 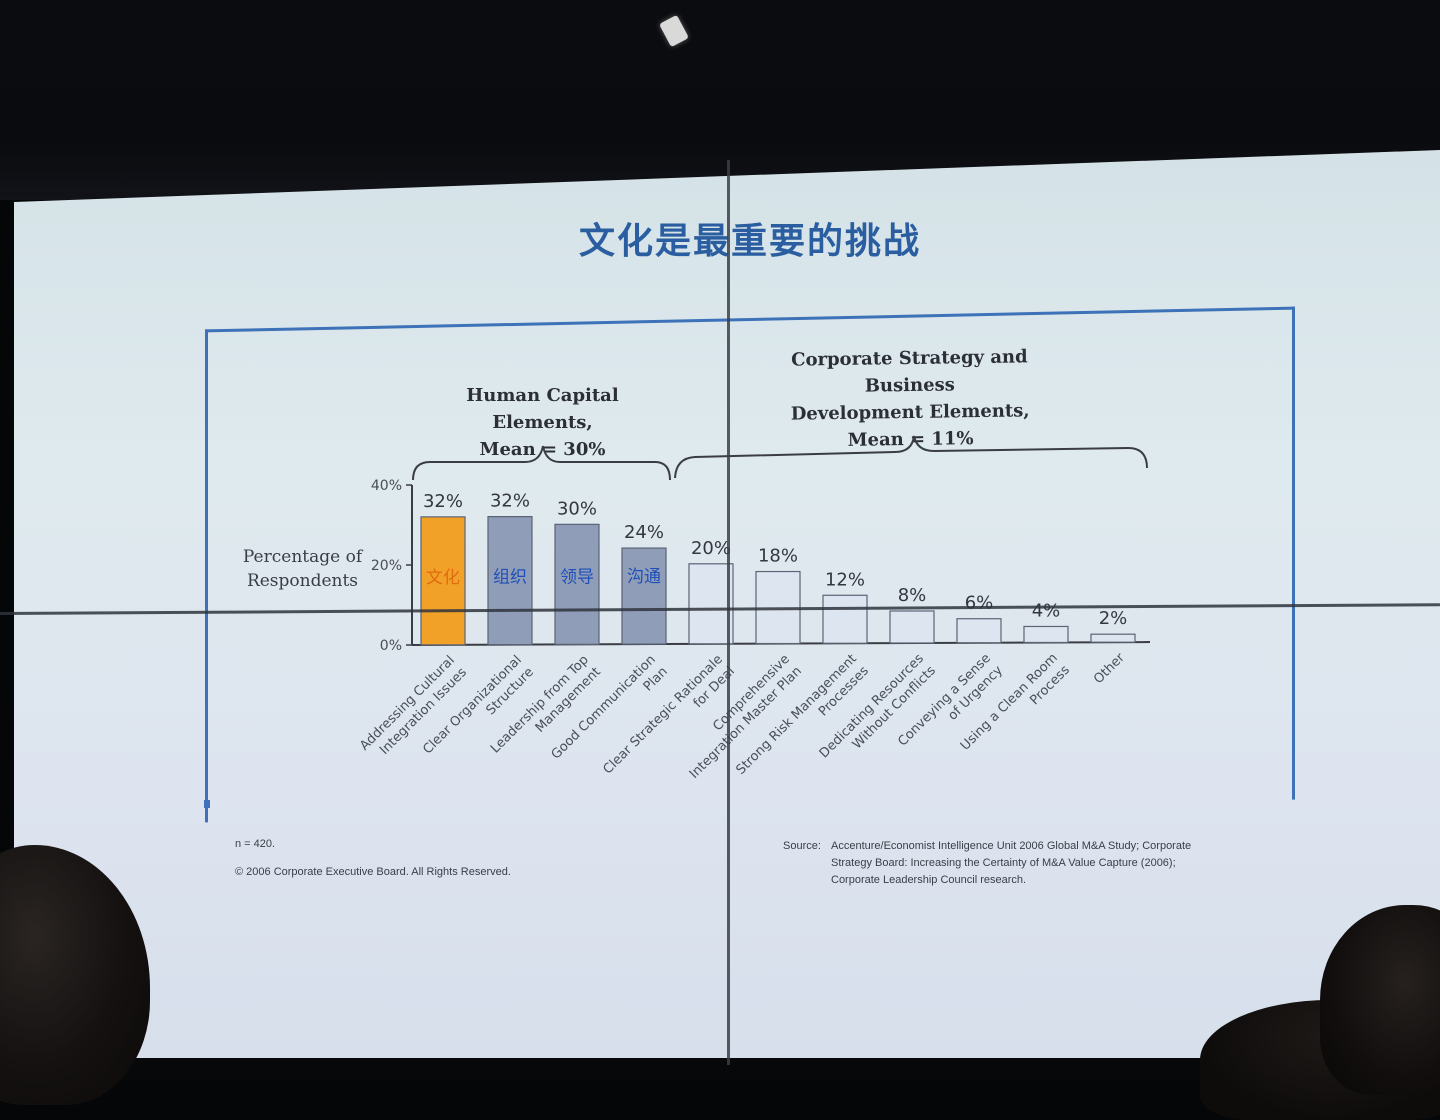 I want to click on sample-size-note: n = 420., so click(x=255, y=844).